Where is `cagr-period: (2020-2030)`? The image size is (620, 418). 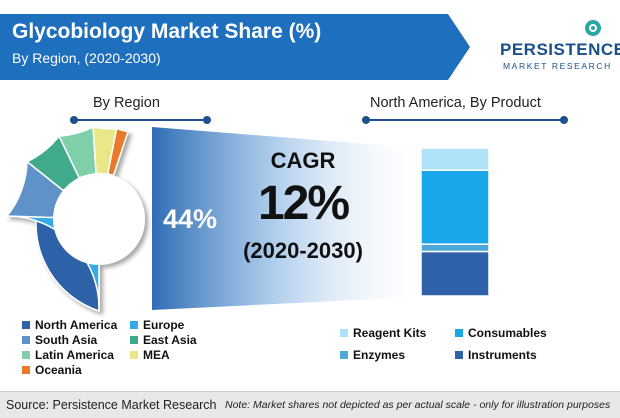
cagr-period: (2020-2030) is located at coordinates (303, 250).